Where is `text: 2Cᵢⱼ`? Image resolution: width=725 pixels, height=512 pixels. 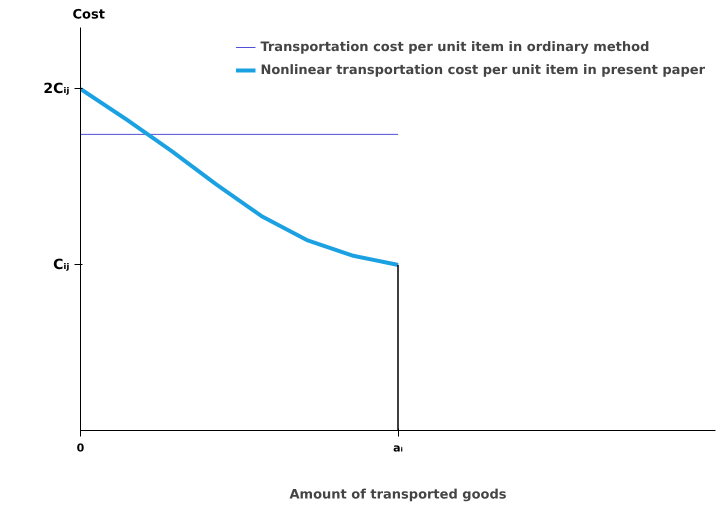
text: 2Cᵢⱼ is located at coordinates (56, 88).